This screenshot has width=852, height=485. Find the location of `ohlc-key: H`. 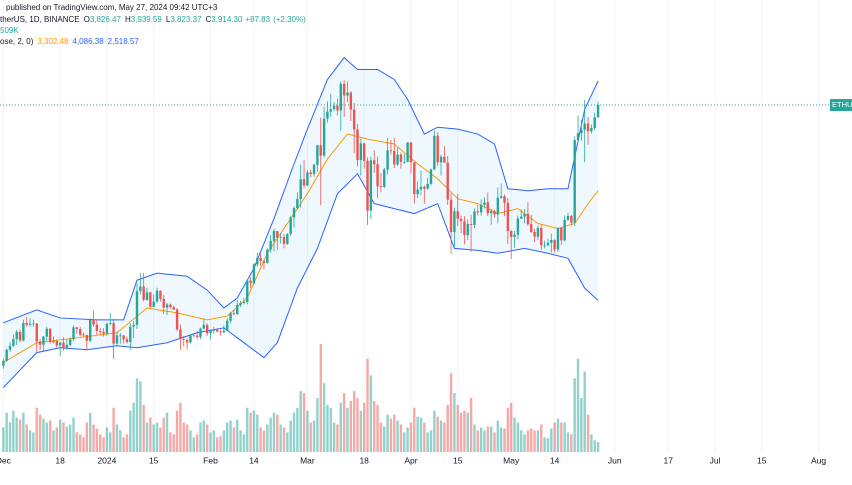

ohlc-key: H is located at coordinates (128, 19).